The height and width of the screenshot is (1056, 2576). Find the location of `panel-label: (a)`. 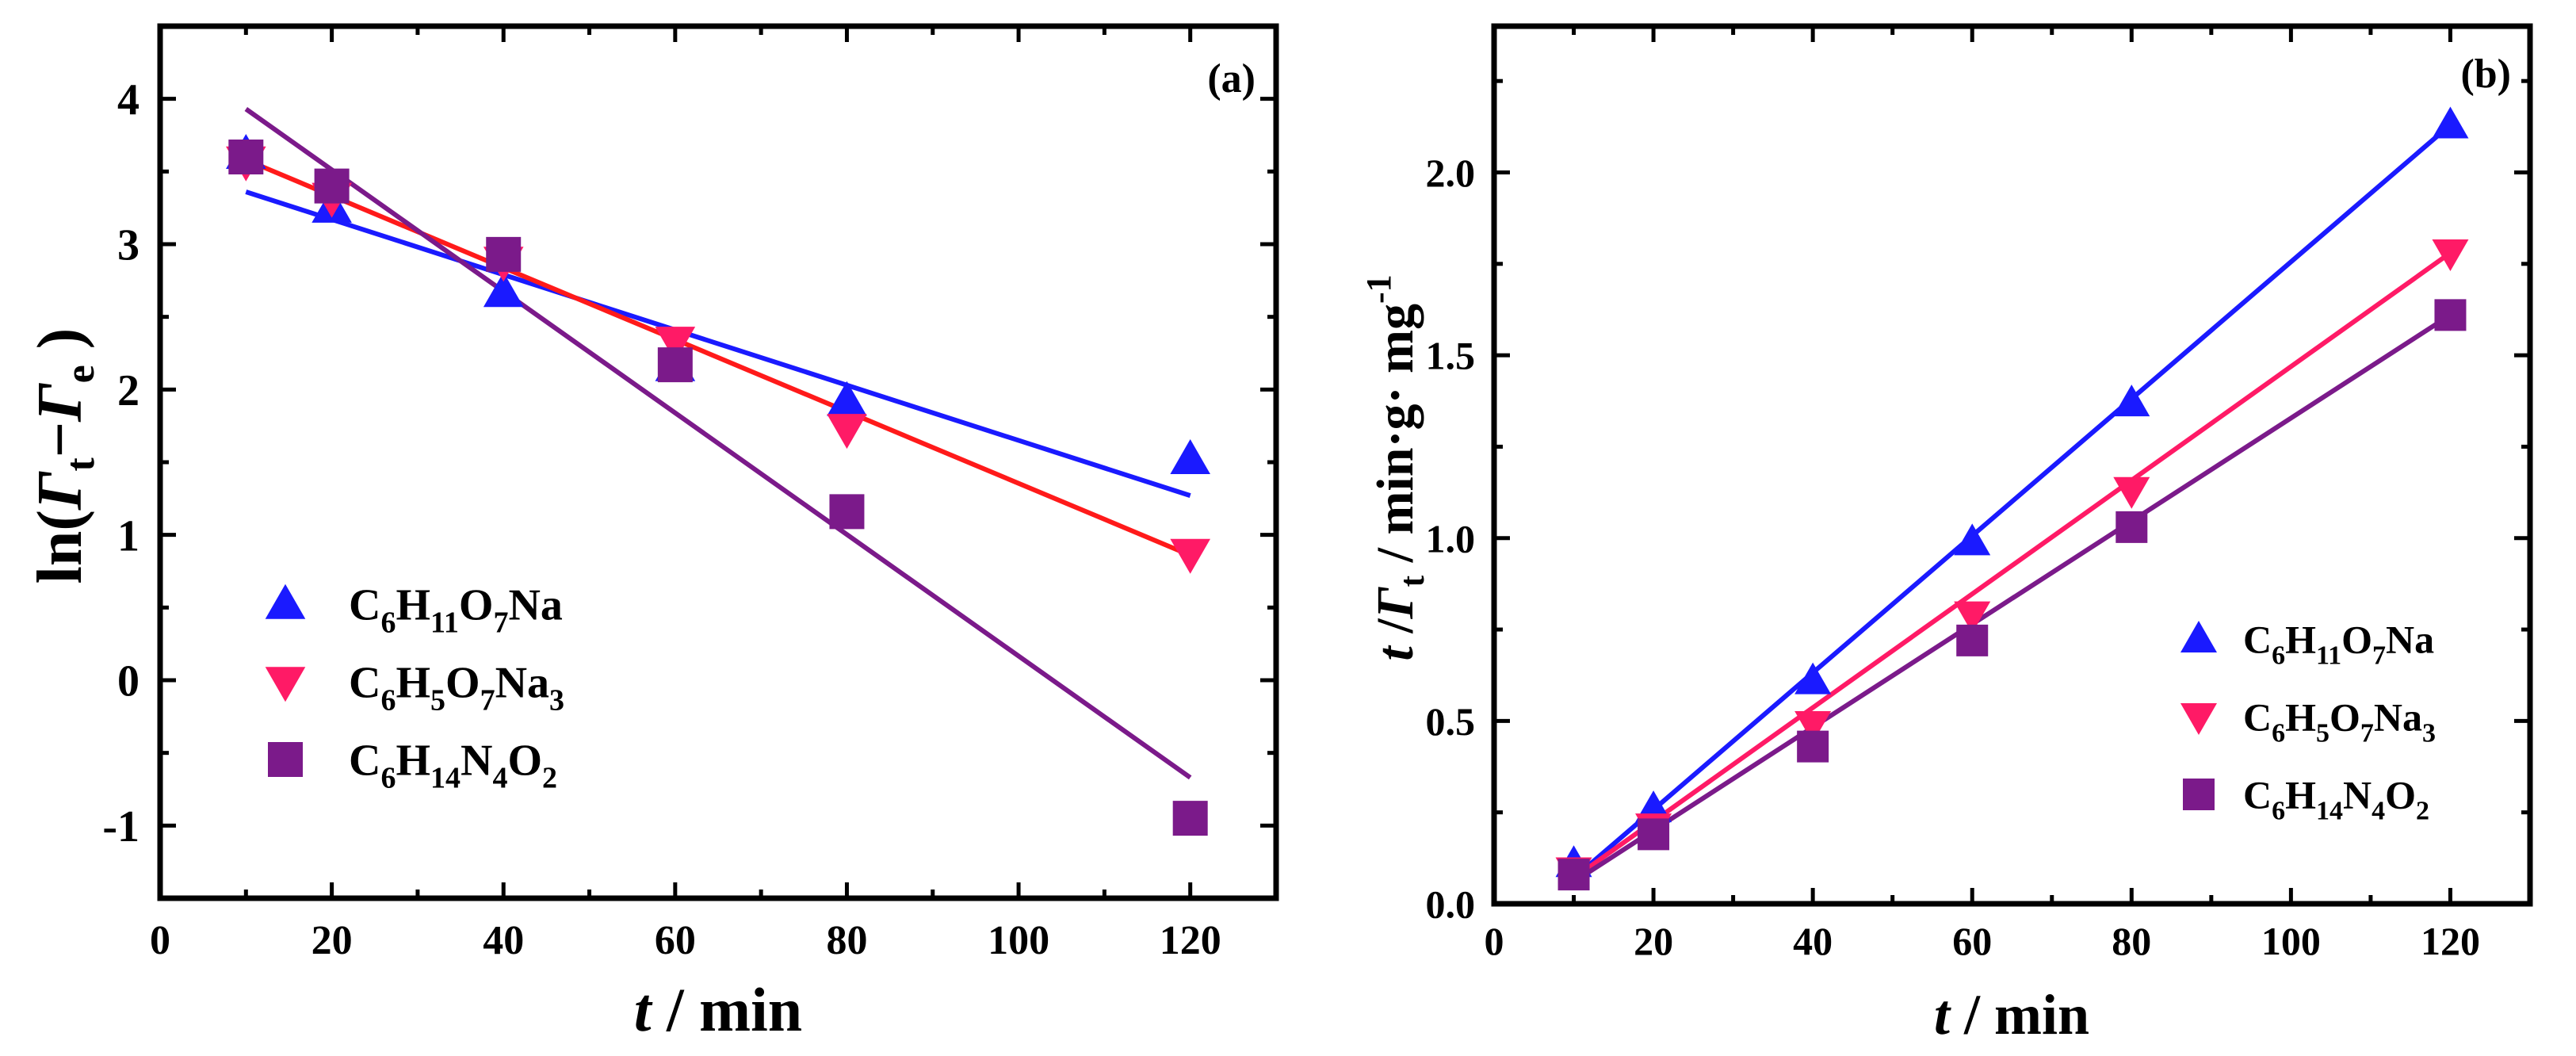

panel-label: (a) is located at coordinates (1231, 79).